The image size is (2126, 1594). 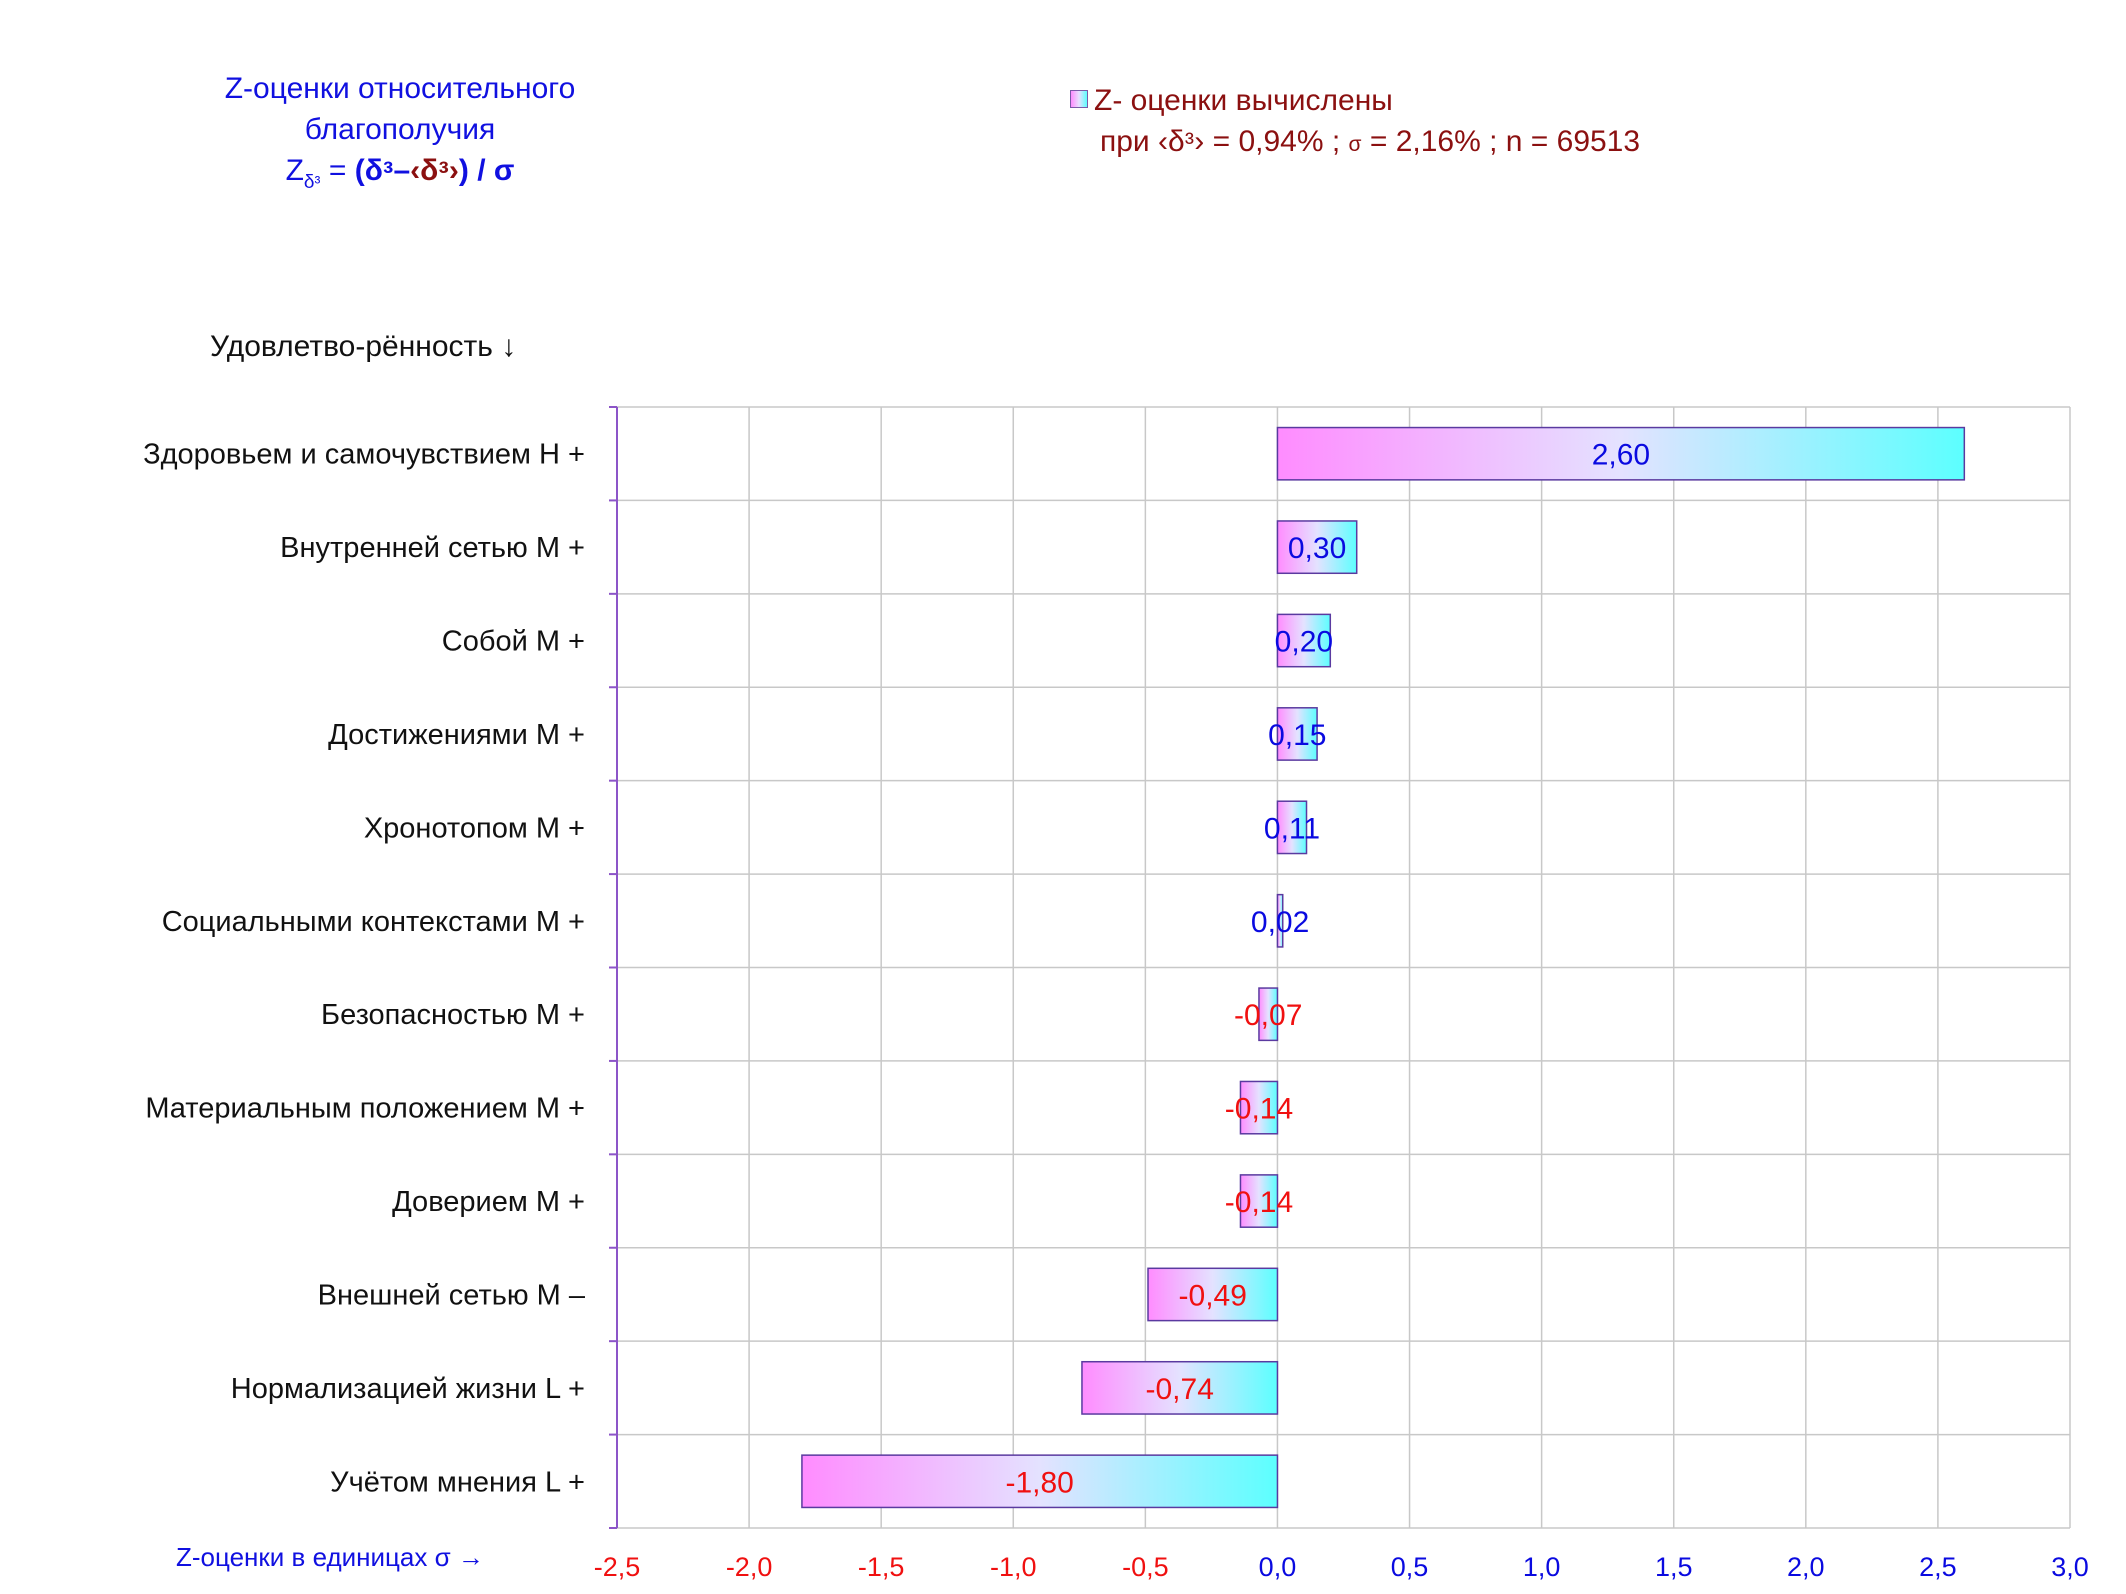 I want to click on x-tick-label: -2,0, so click(x=749, y=1567).